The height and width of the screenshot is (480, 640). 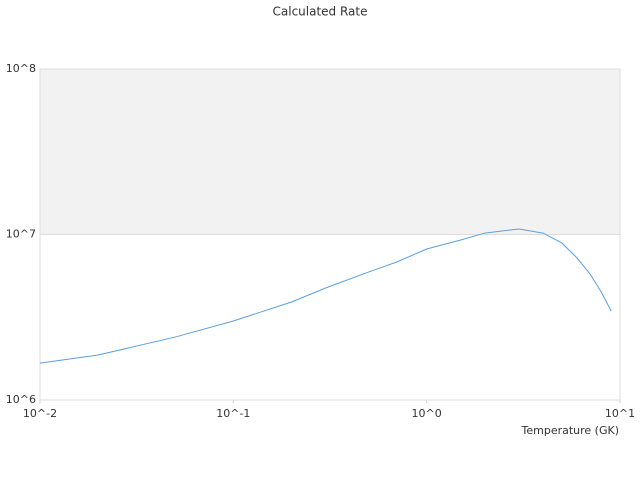 I want to click on y-tick-label: 10^7, so click(x=21, y=234).